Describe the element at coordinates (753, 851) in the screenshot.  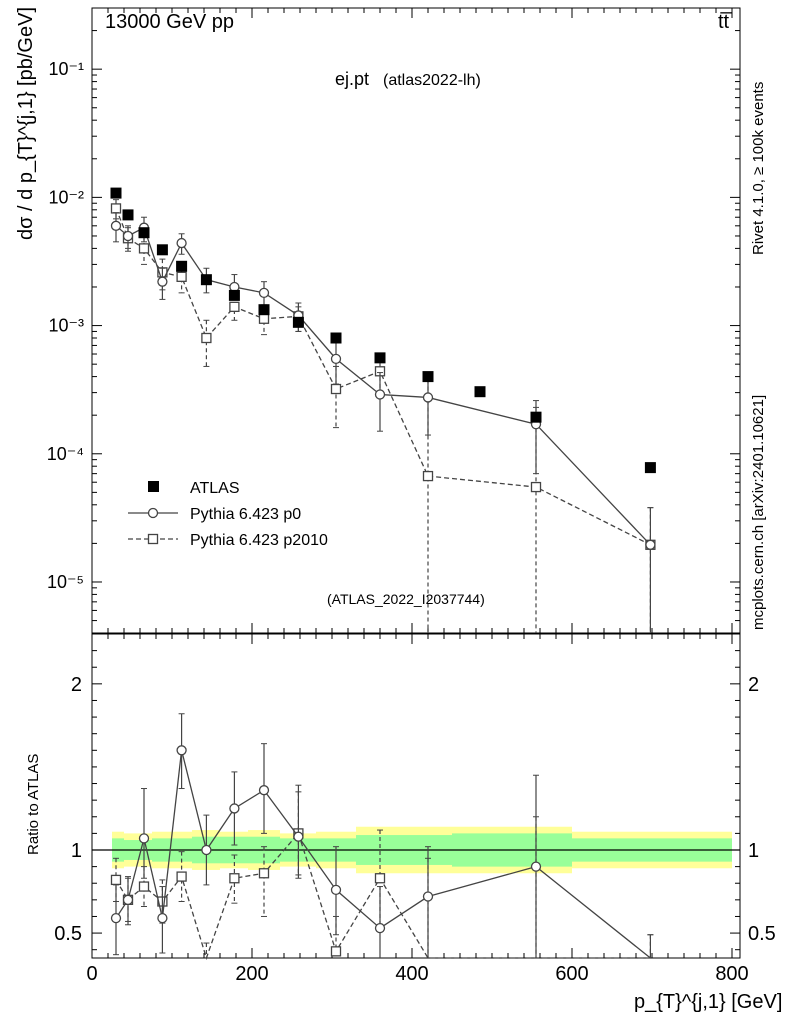
I see `ratio-ytick-label-right: 1` at that location.